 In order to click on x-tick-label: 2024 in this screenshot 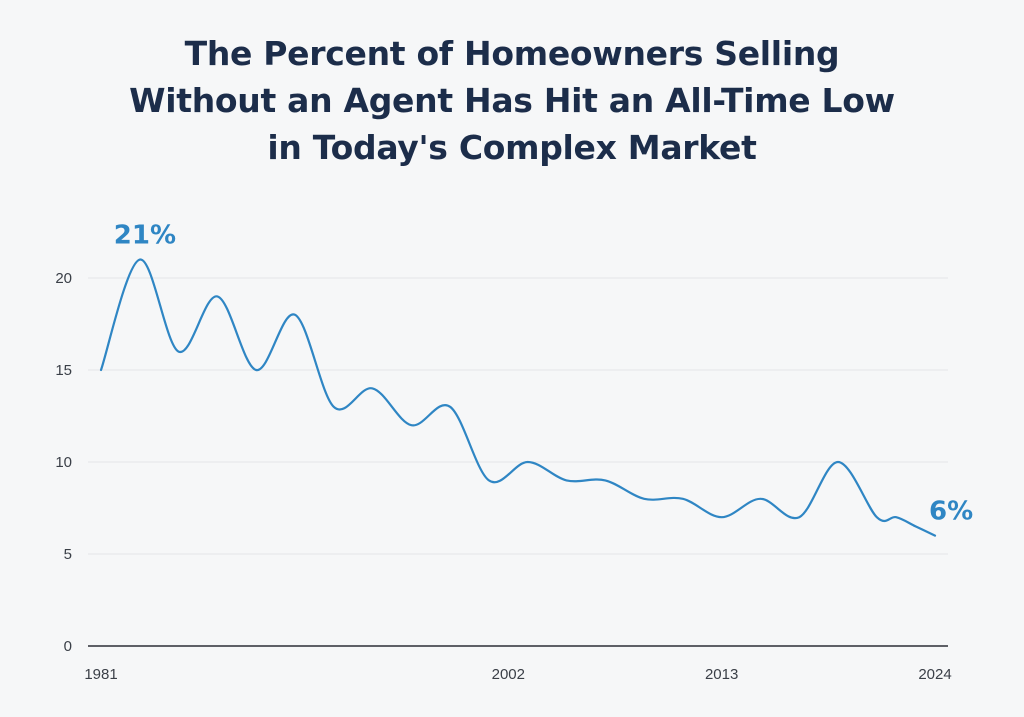, I will do `click(934, 674)`.